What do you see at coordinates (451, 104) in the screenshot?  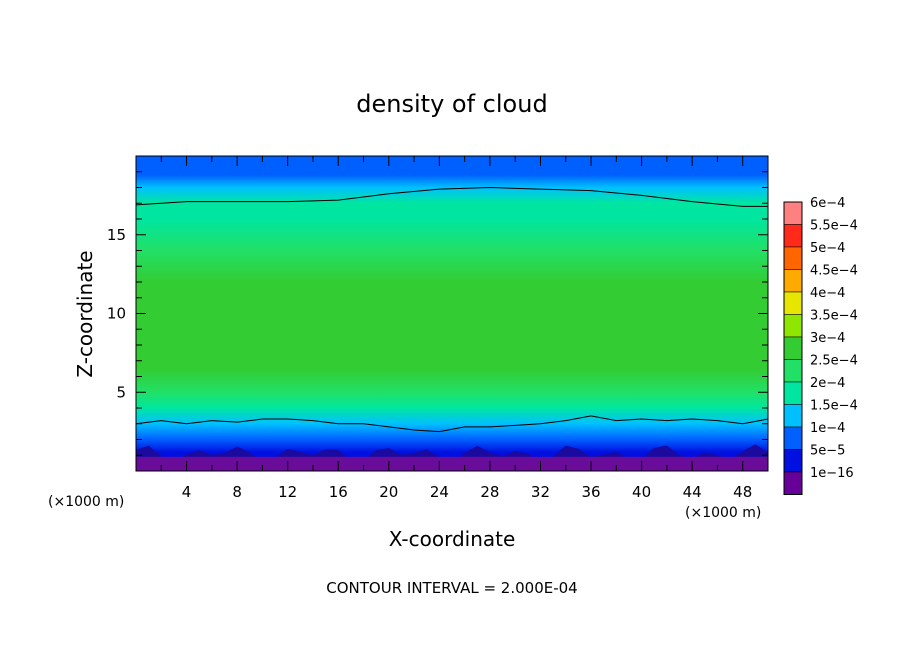 I see `chart-title: density of cloud` at bounding box center [451, 104].